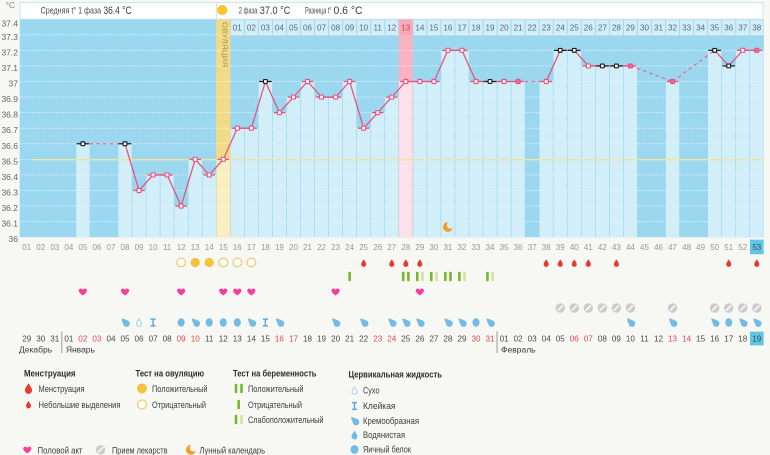 This screenshot has height=455, width=770. I want to click on svg-text: ОВУЛЯЦИЯ, so click(224, 45).